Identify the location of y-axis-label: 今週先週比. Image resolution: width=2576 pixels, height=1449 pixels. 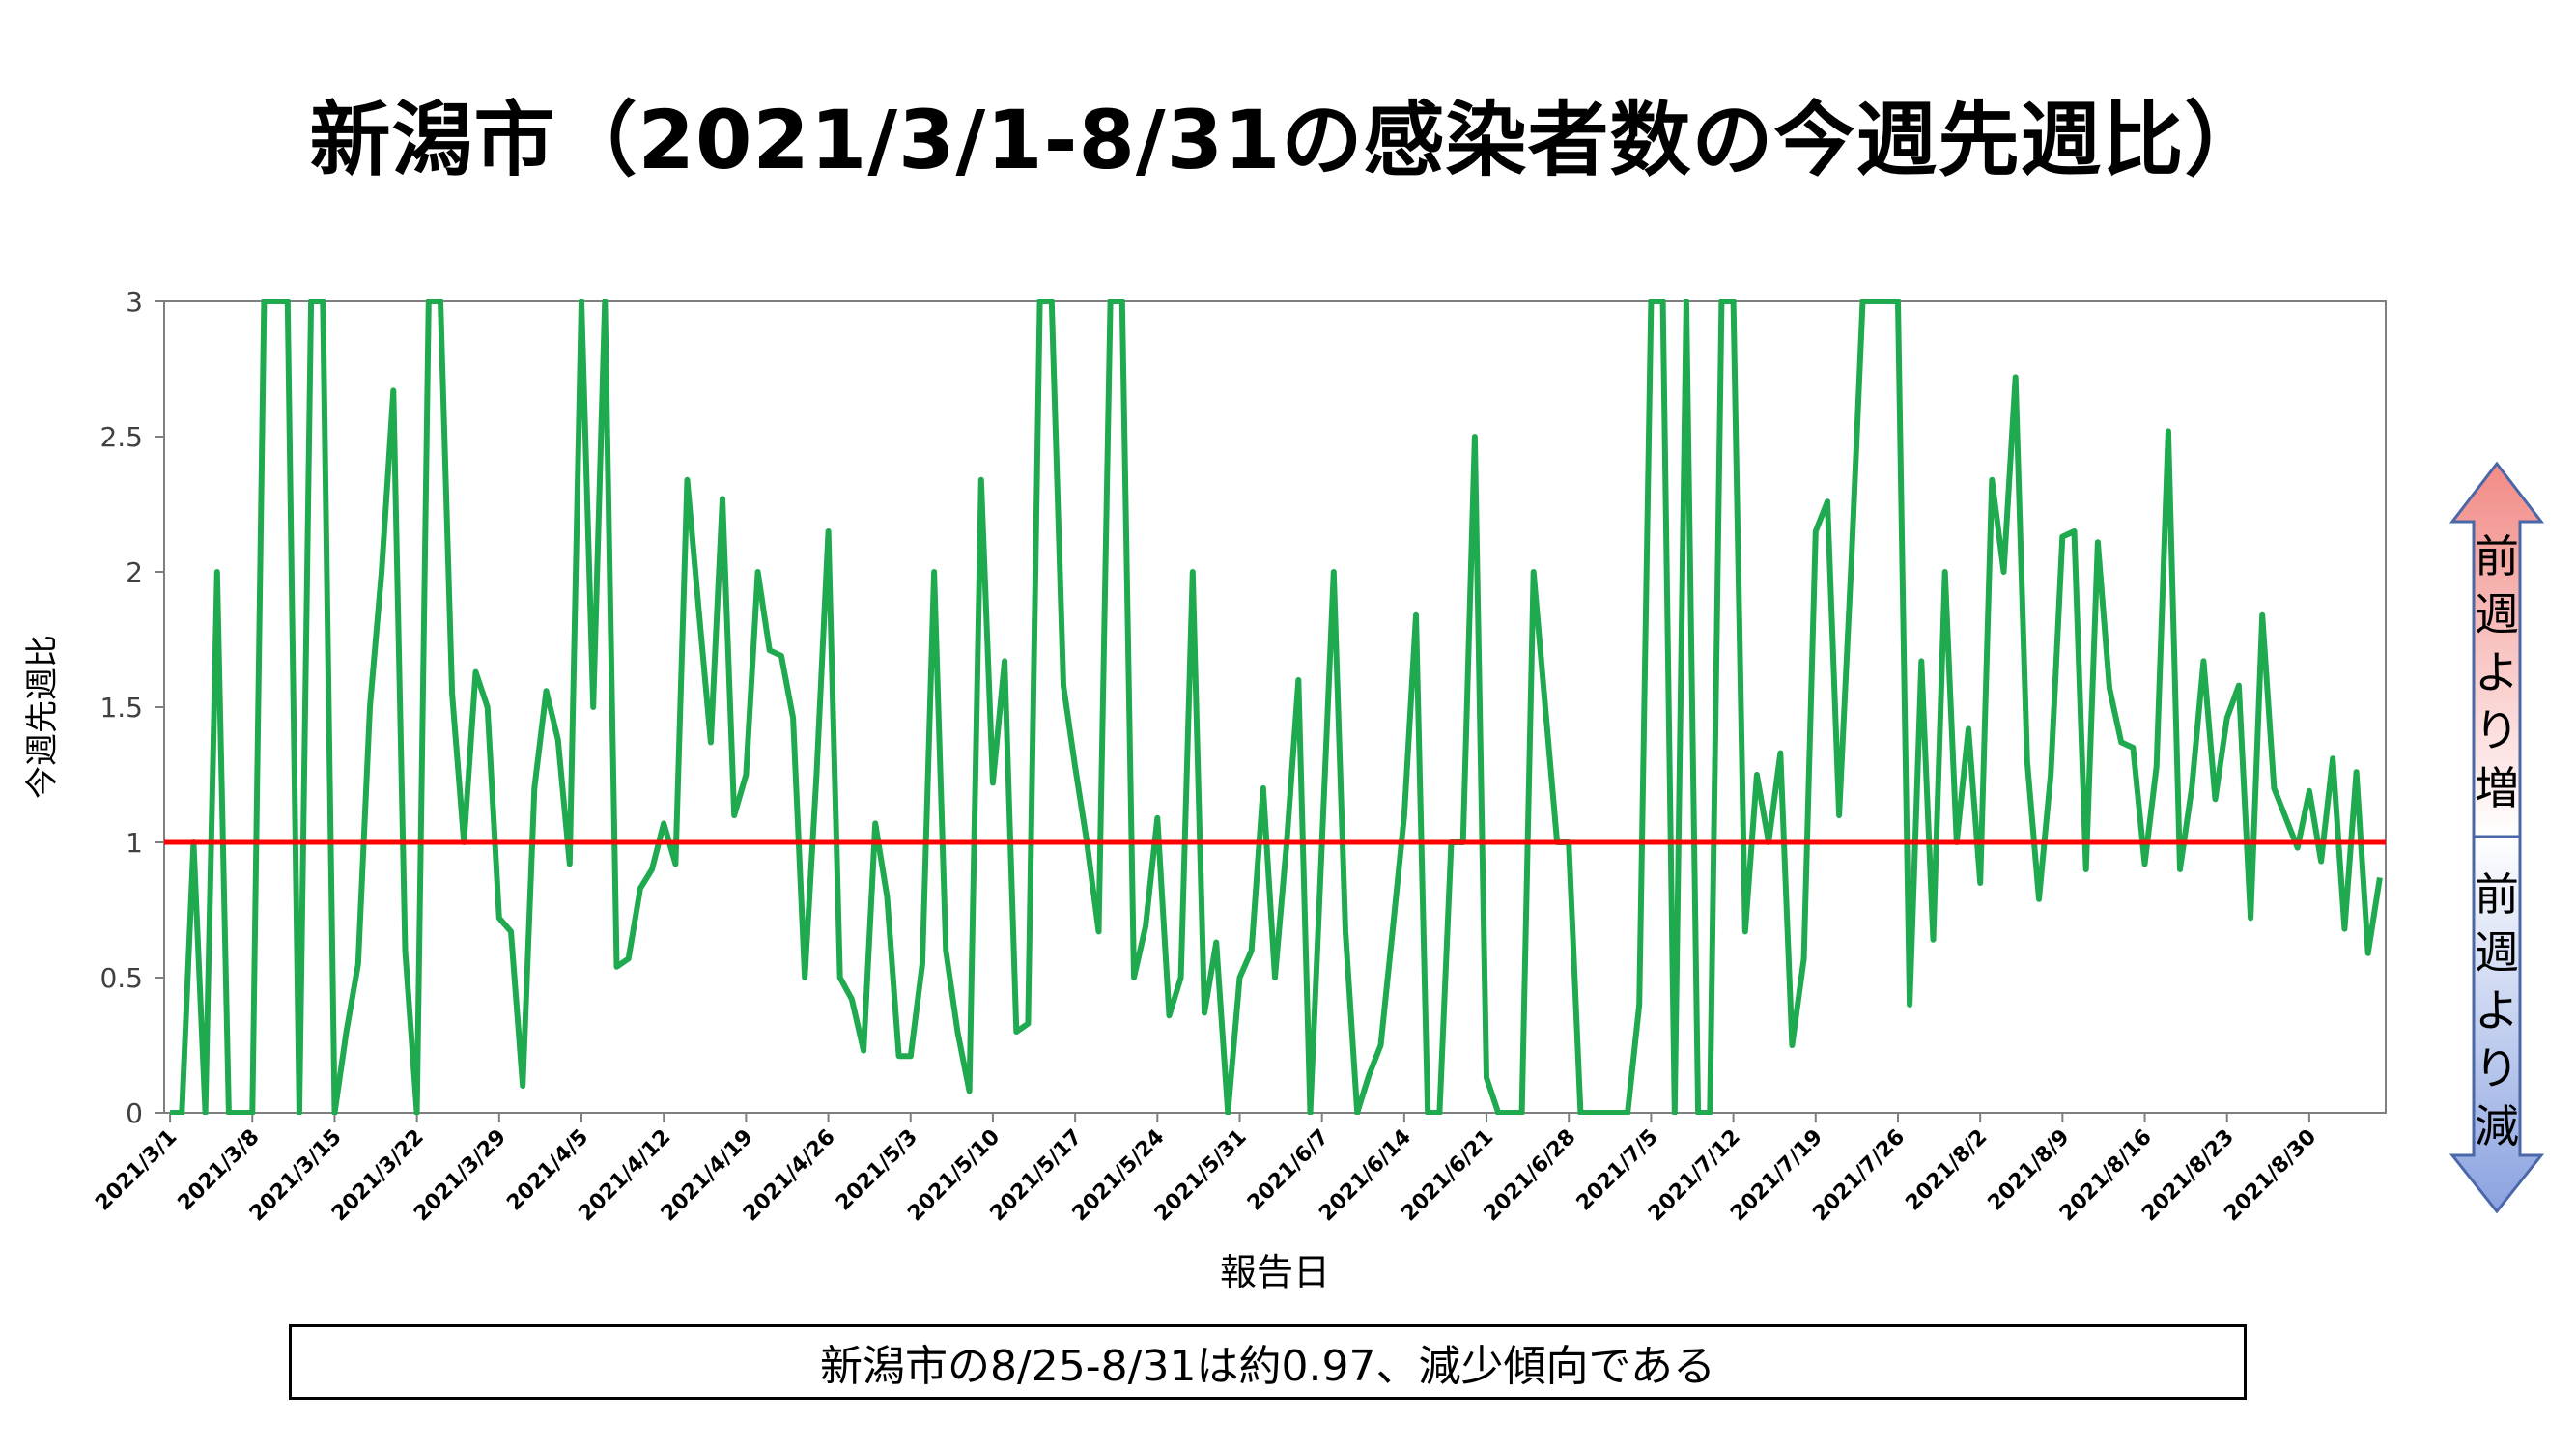
(42, 717).